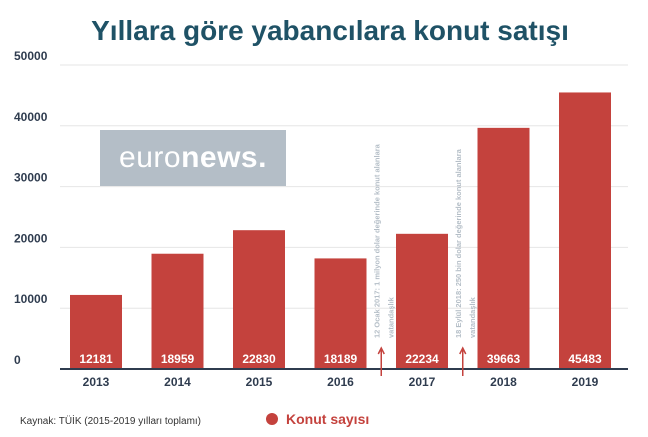  What do you see at coordinates (340, 382) in the screenshot?
I see `x-tick-label: 2016` at bounding box center [340, 382].